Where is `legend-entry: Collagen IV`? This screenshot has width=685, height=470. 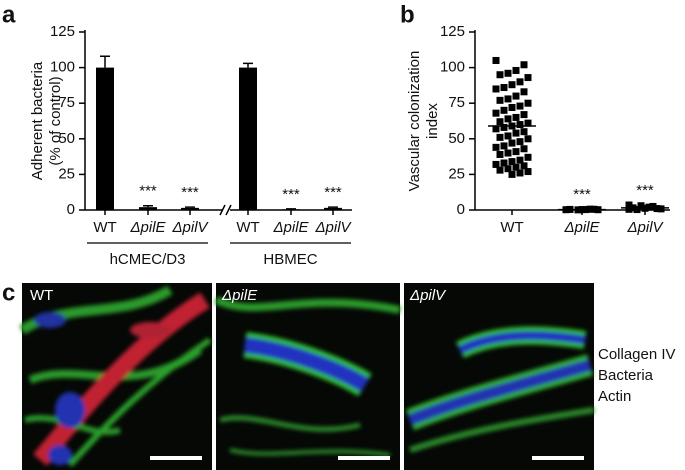
legend-entry: Collagen IV is located at coordinates (637, 354).